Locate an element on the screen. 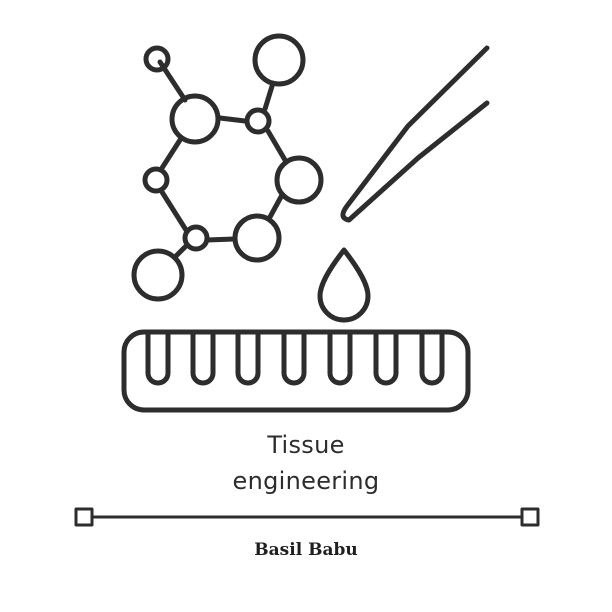 The height and width of the screenshot is (612, 612). pipette-icon is located at coordinates (415, 134).